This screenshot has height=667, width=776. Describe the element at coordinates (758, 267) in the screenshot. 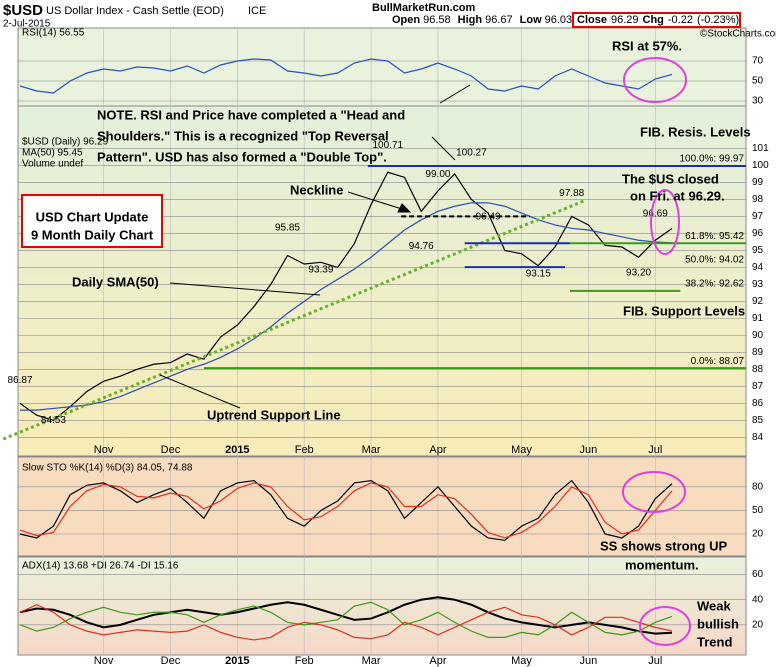

I see `y-tick-label: 94` at that location.